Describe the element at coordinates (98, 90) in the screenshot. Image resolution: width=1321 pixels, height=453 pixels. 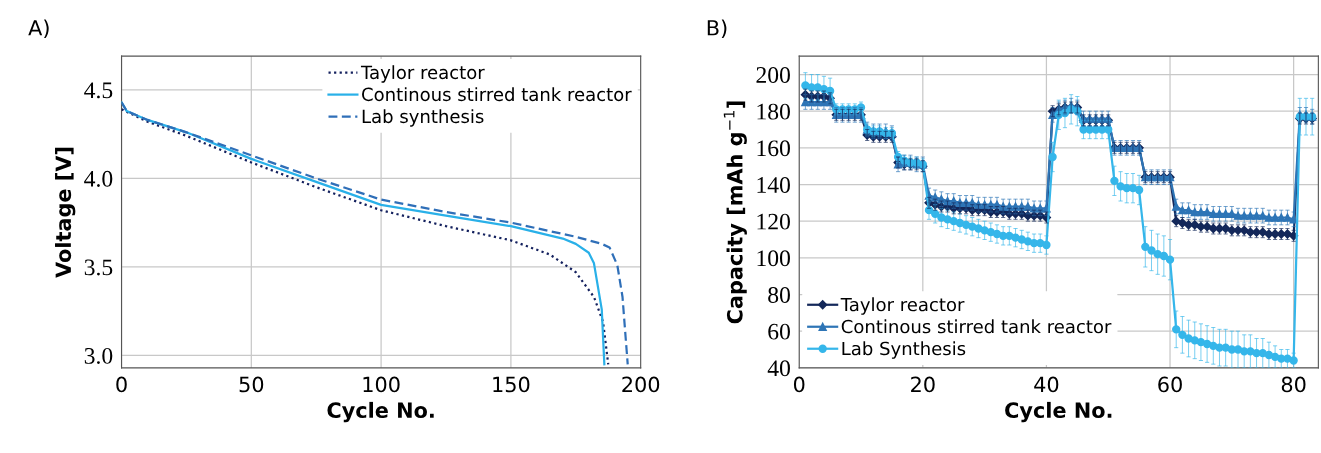
I see `y-tick-label: 4.5` at that location.